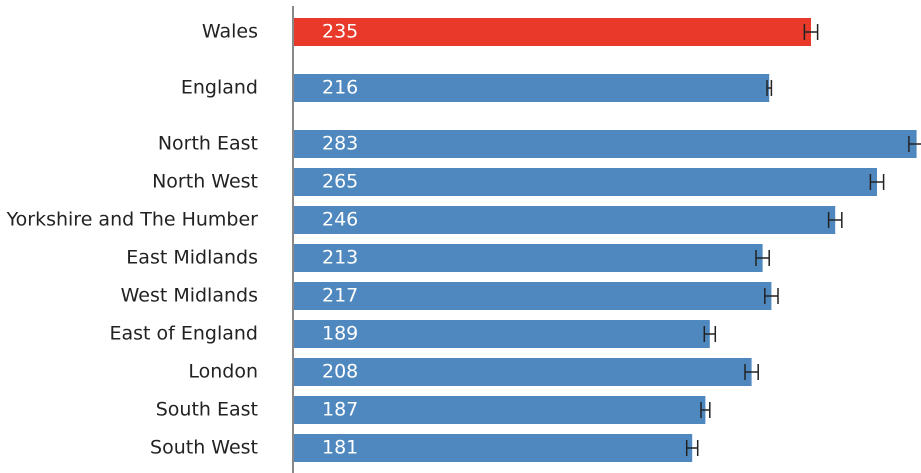  Describe the element at coordinates (340, 410) in the screenshot. I see `value-label: 187` at that location.